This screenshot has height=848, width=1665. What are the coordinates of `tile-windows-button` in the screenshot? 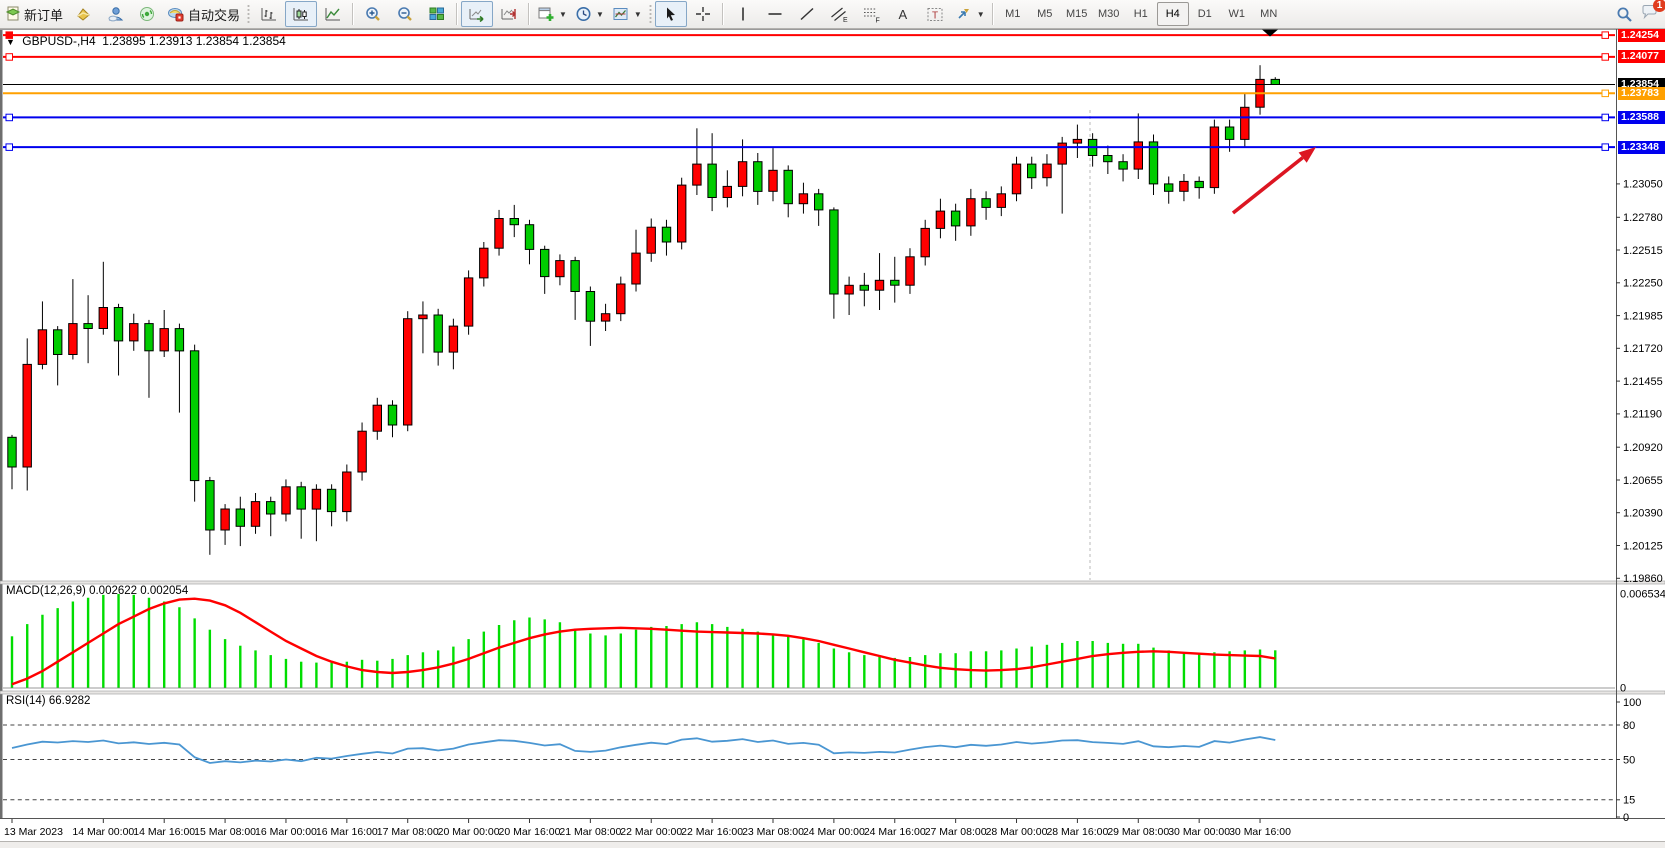 It's located at (437, 14).